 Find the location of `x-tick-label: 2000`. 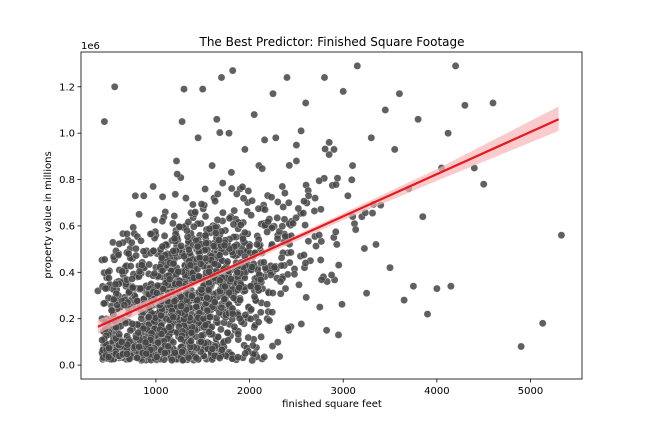

x-tick-label: 2000 is located at coordinates (249, 391).